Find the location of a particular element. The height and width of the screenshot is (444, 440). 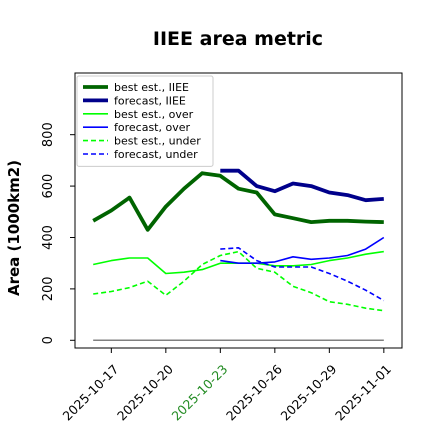

legend-label: best est., IIEE is located at coordinates (151, 87).